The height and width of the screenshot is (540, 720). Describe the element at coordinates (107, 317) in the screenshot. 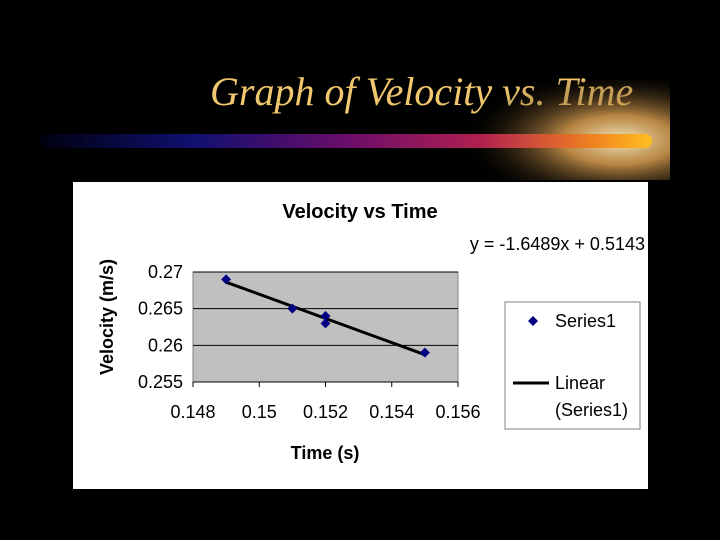

I see `y-axis-label: Velocity (m/s)` at that location.